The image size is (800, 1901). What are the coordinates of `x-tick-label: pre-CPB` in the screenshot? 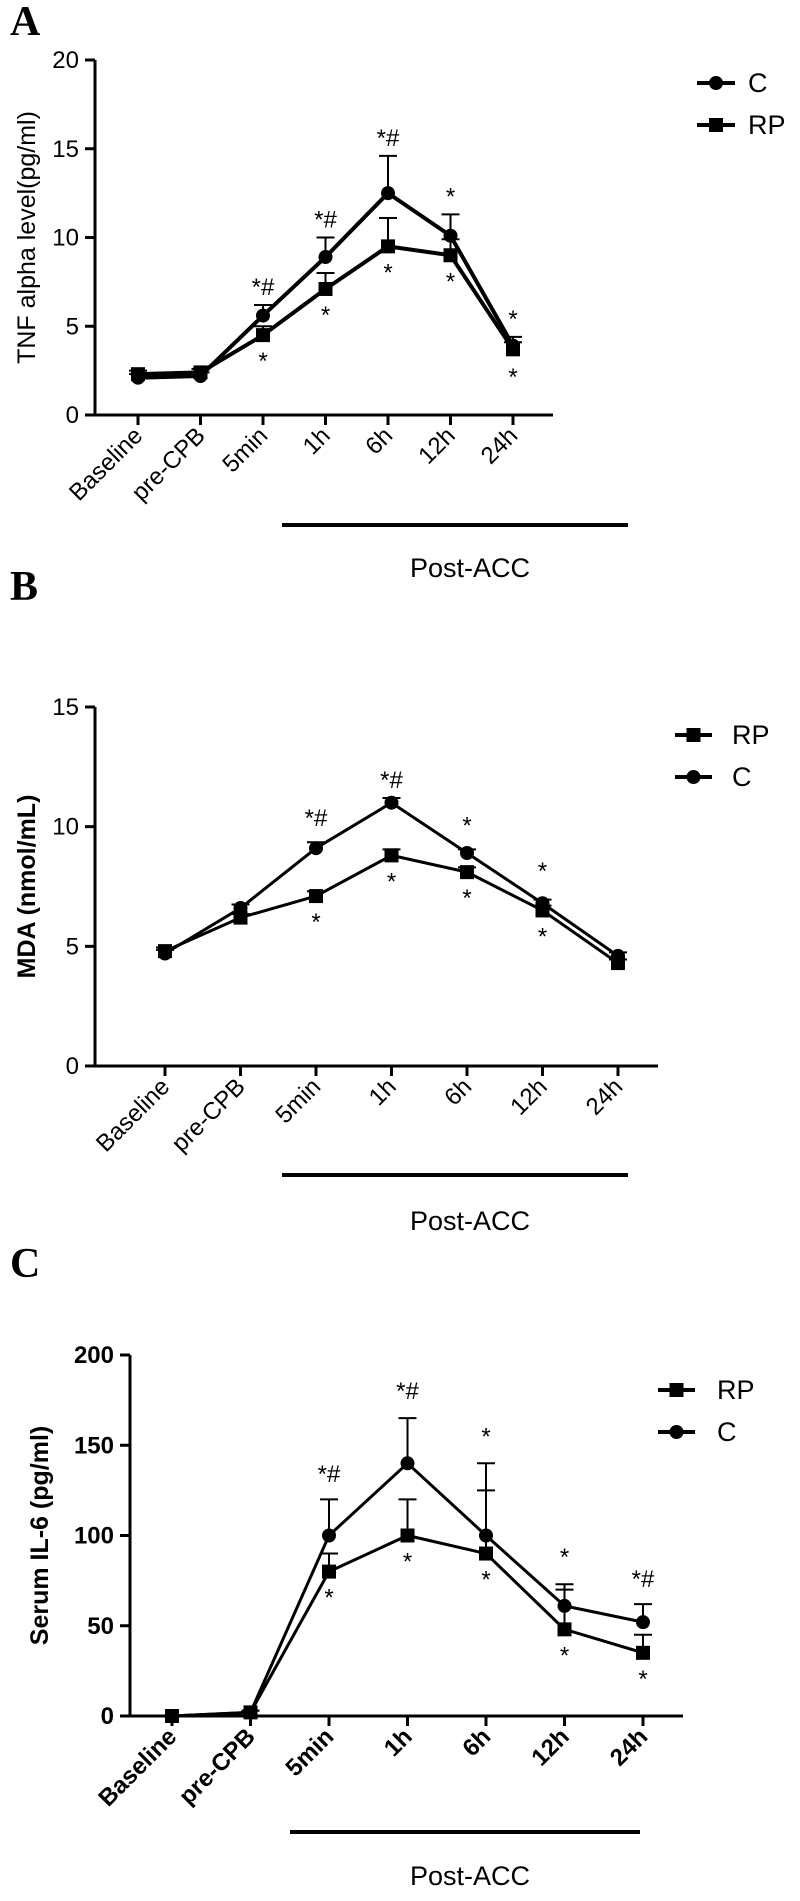 It's located at (209, 1115).